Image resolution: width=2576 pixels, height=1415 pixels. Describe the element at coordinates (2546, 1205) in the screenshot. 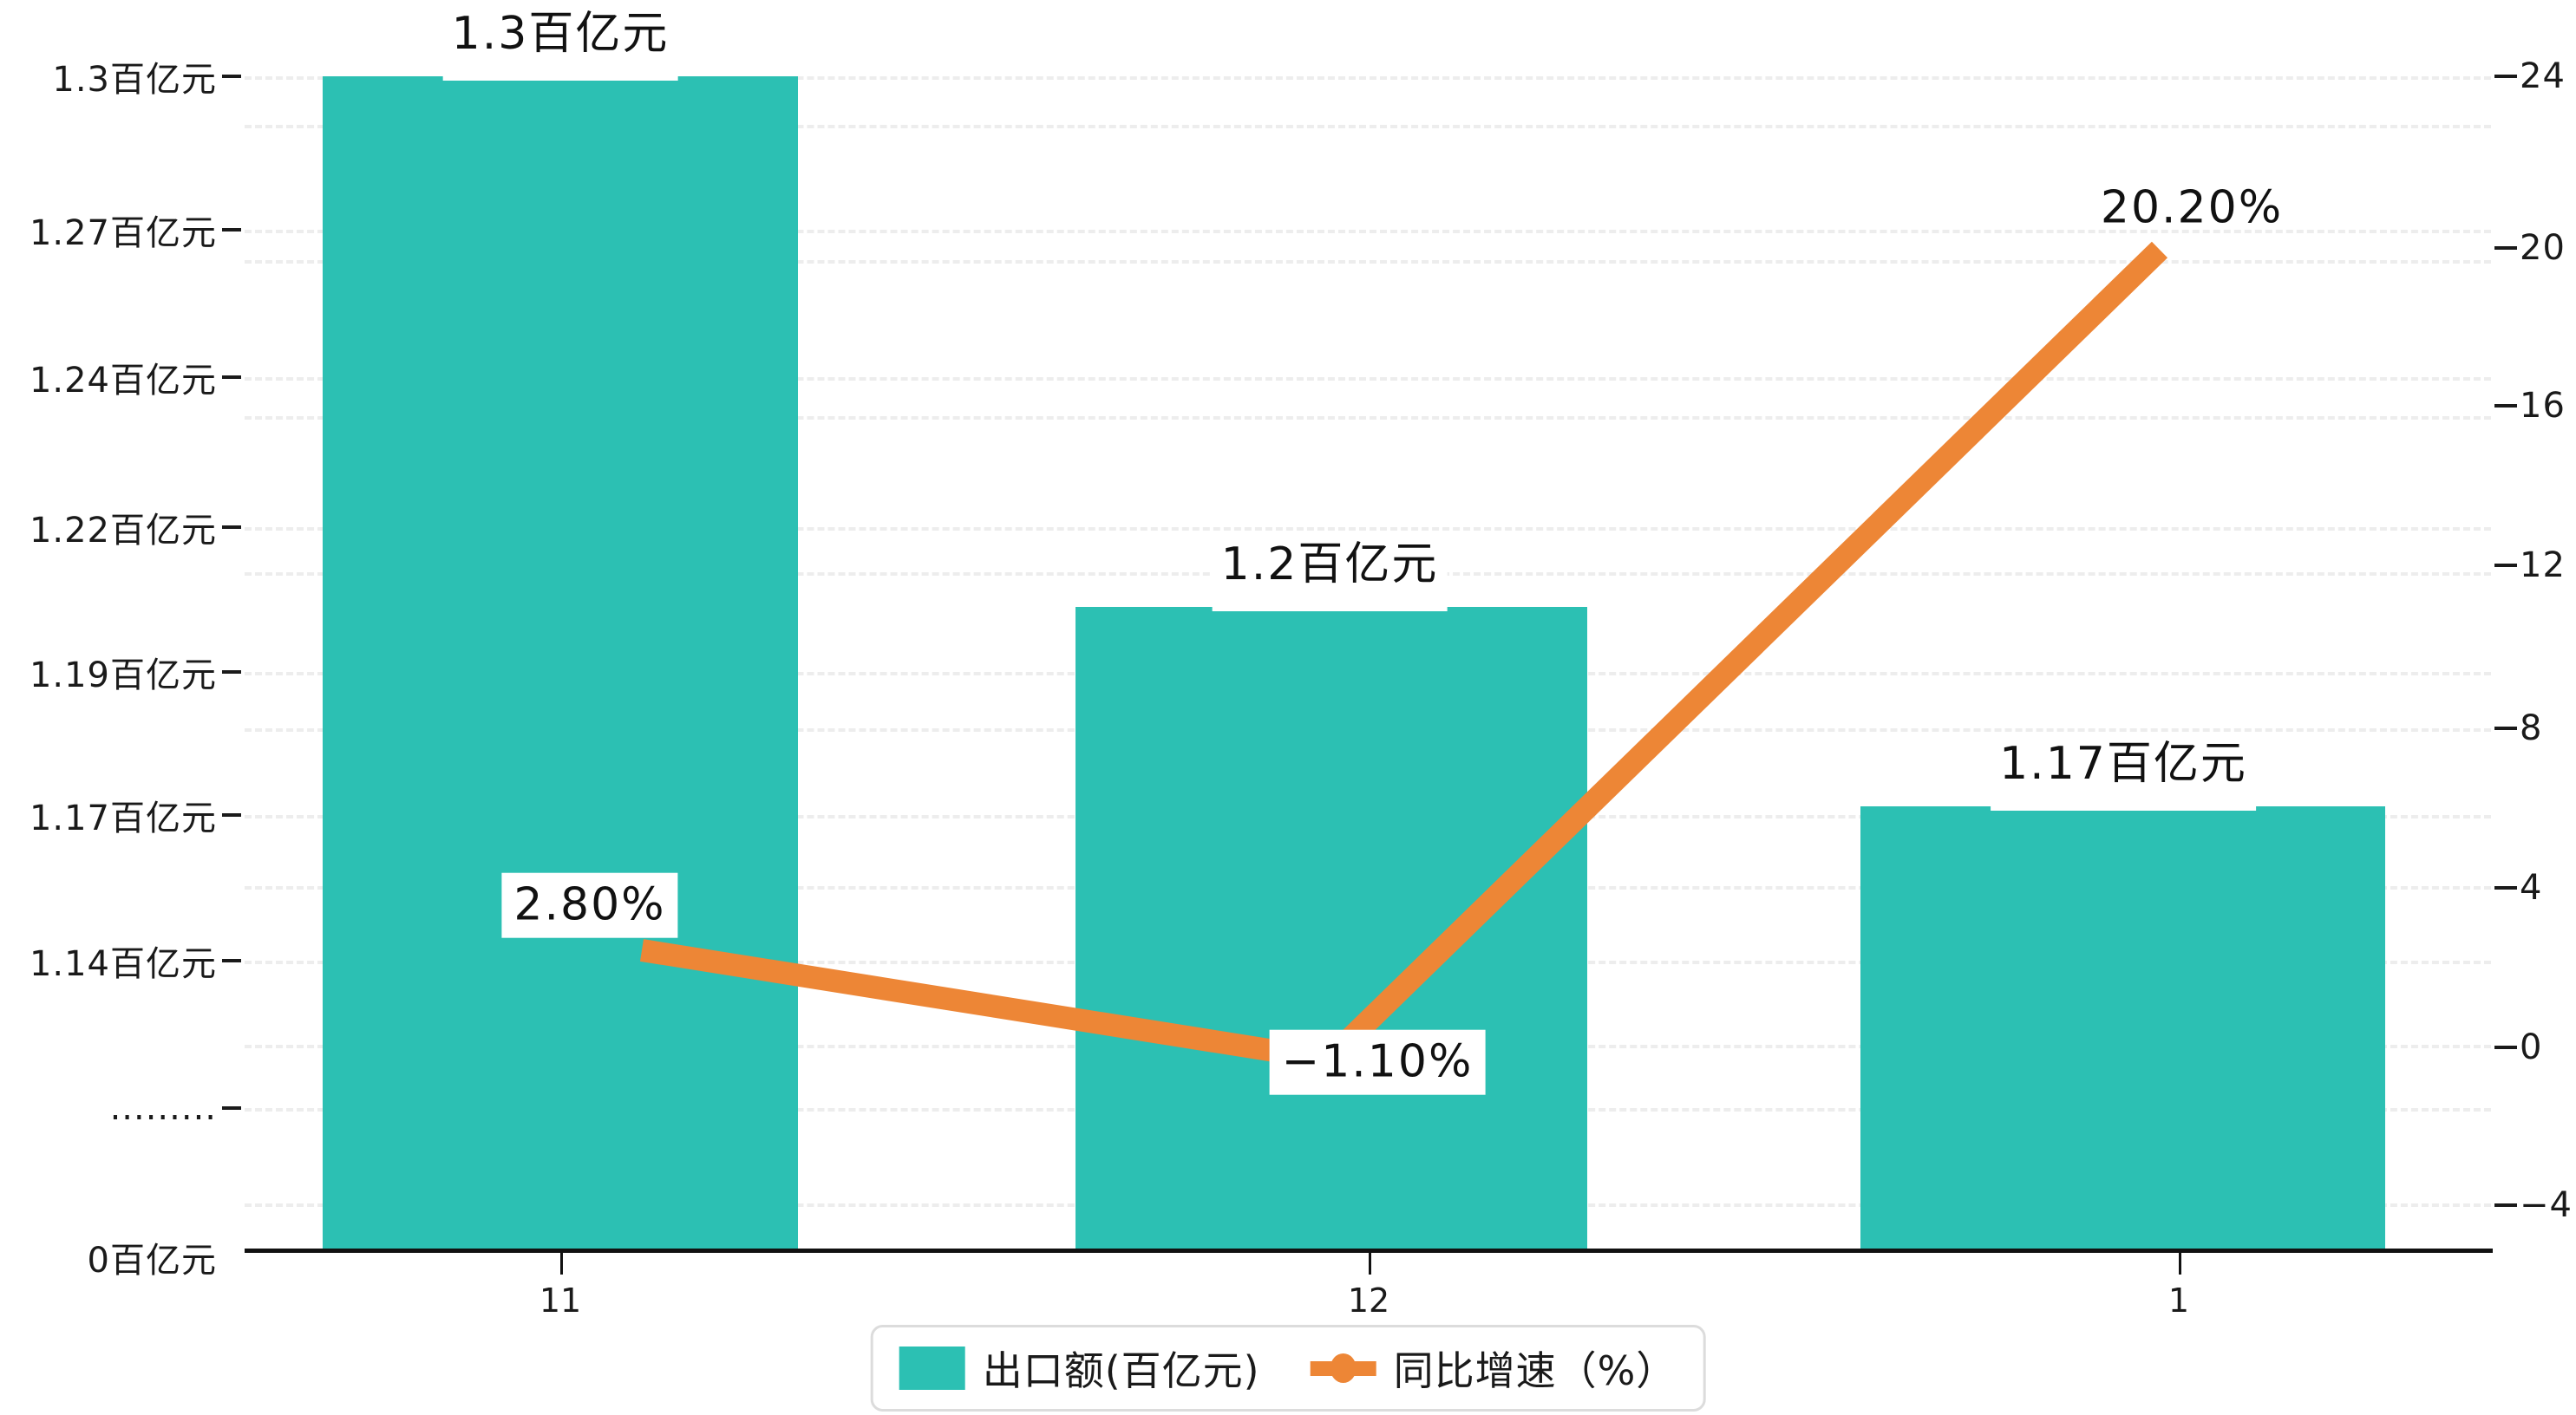

I see `right-axis-tick-label: −4` at that location.